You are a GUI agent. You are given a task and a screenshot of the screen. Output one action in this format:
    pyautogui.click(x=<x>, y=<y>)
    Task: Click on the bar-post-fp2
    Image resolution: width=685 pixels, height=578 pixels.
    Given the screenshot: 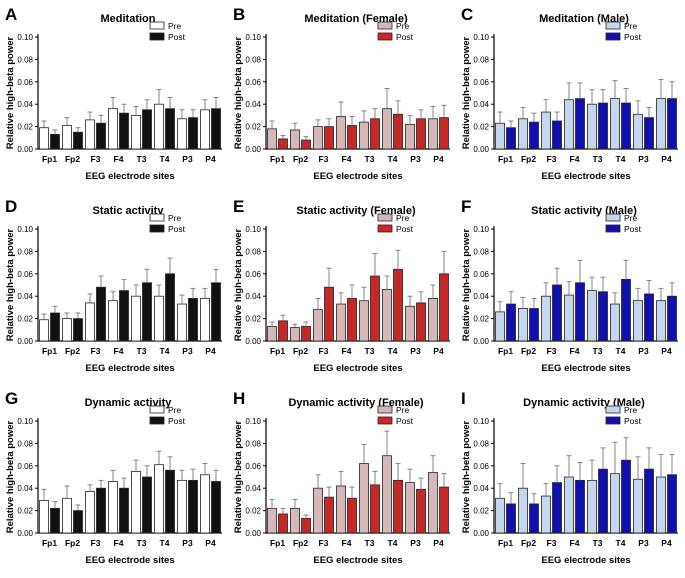 What is the action you would take?
    pyautogui.click(x=534, y=518)
    